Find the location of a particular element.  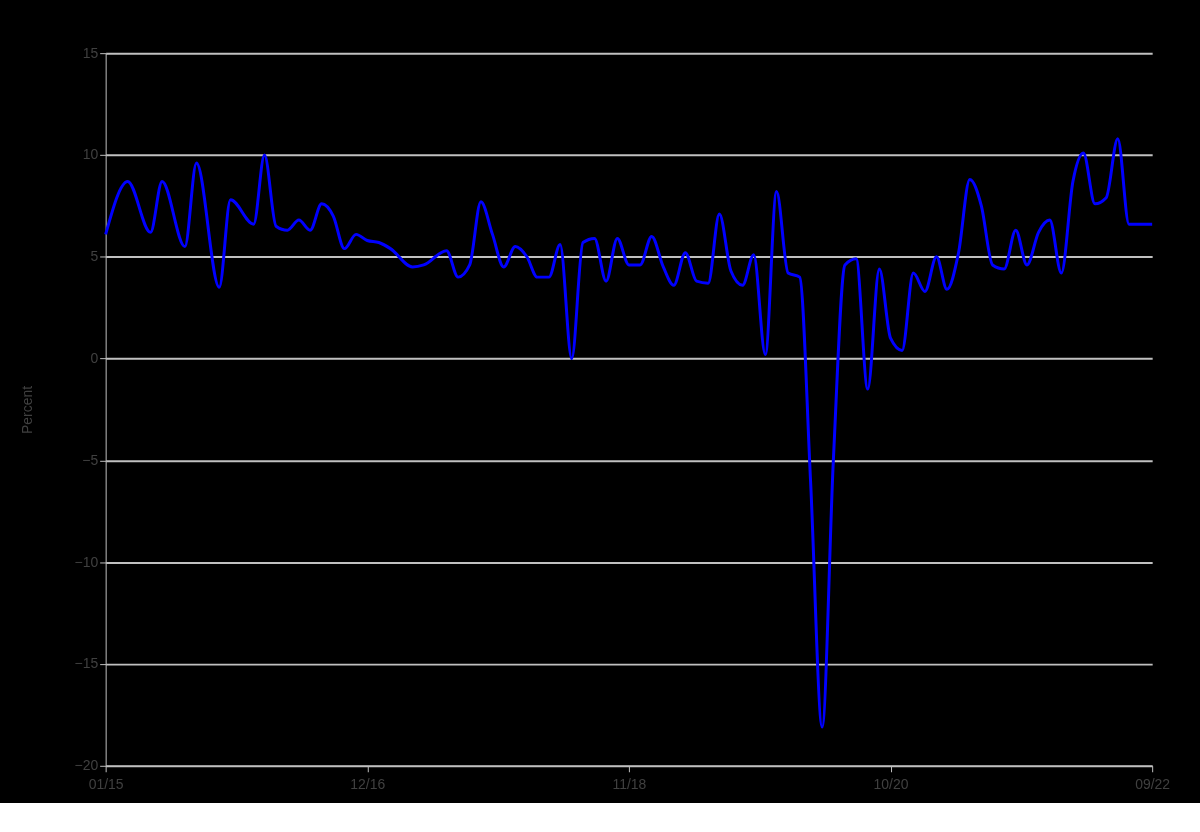

y-tick-label: 0 is located at coordinates (94, 358).